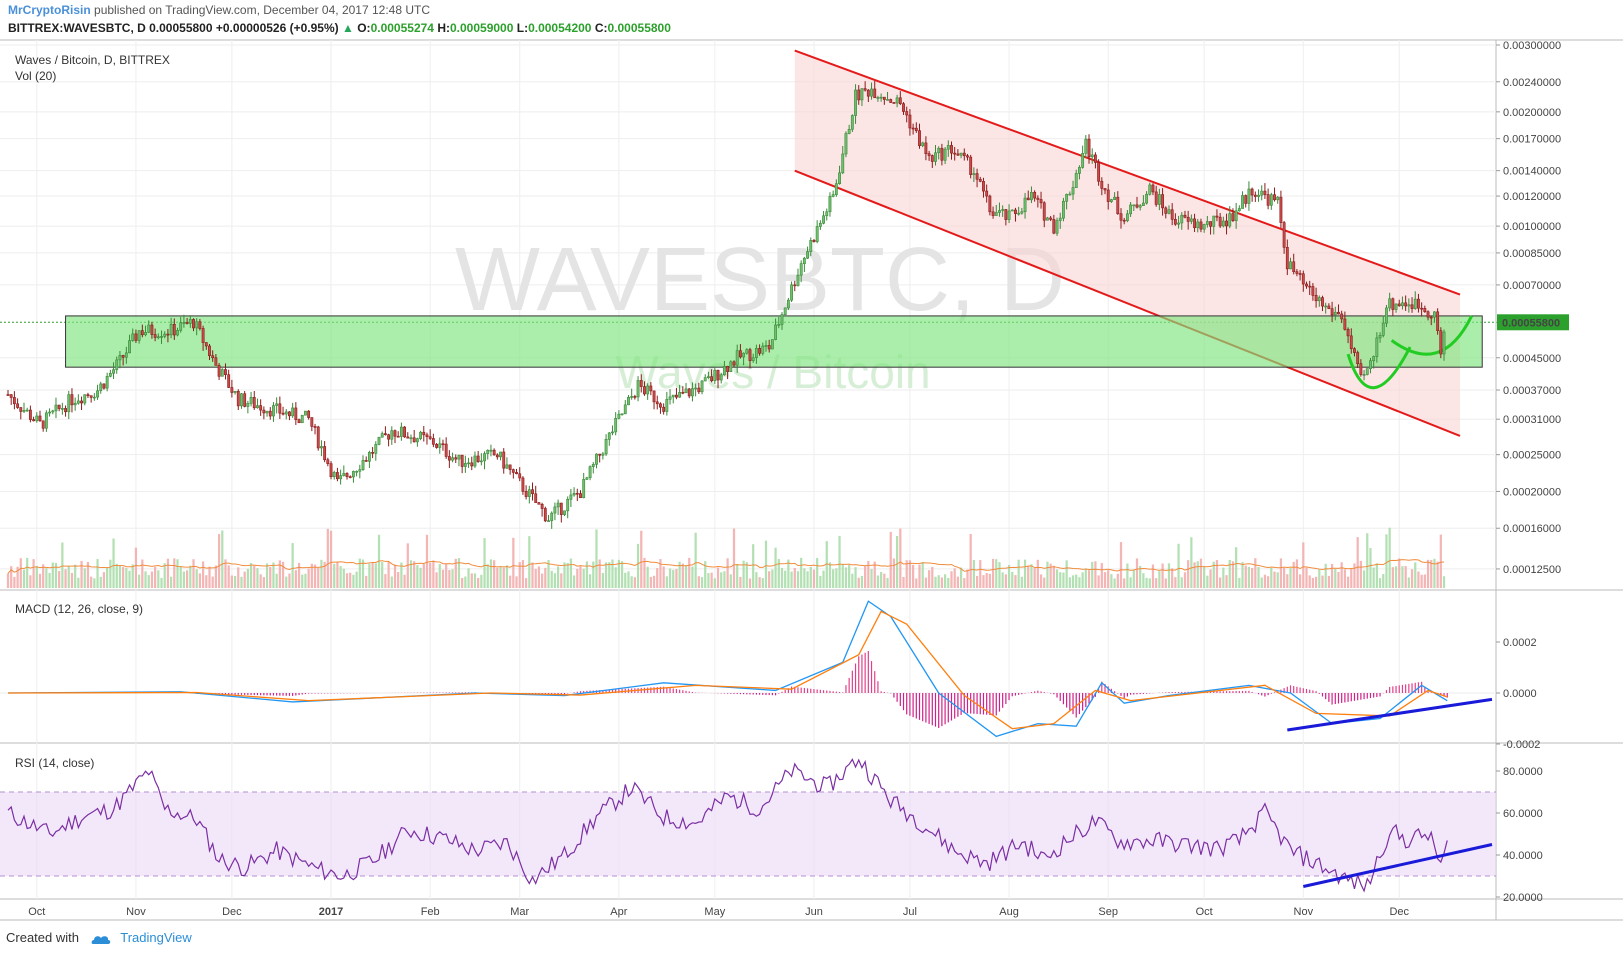  What do you see at coordinates (49, 10) in the screenshot?
I see `author-link: MrCryptoRisin` at bounding box center [49, 10].